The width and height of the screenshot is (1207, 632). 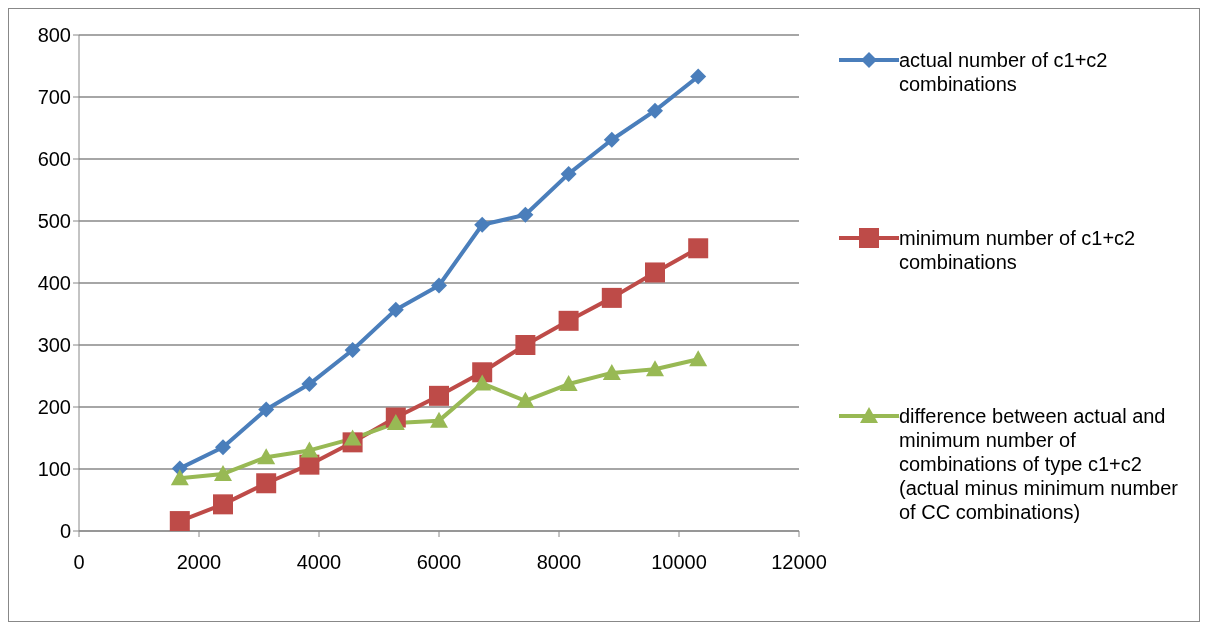 What do you see at coordinates (65, 531) in the screenshot?
I see `y-tick-label: 0` at bounding box center [65, 531].